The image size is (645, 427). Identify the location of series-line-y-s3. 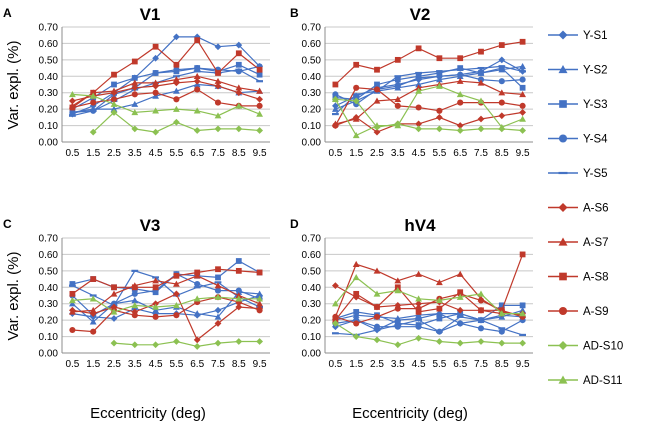
(166, 87).